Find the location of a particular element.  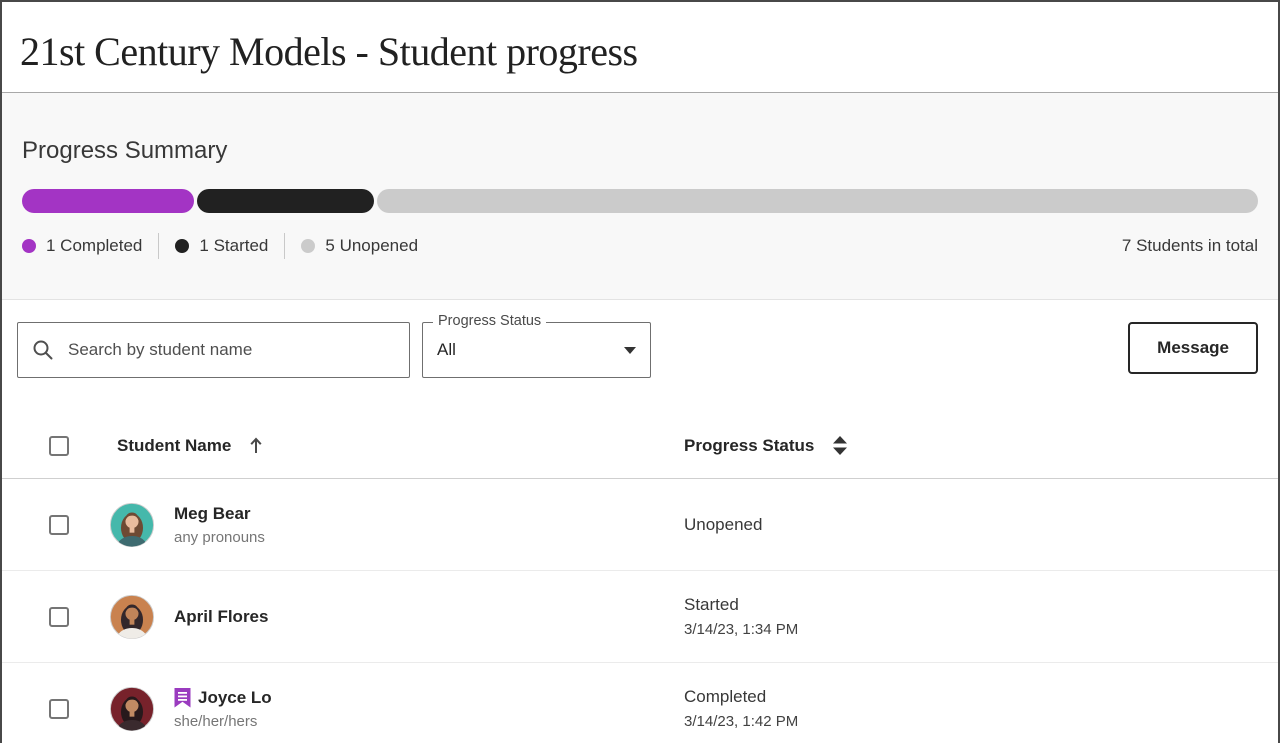

progress-status-value: Started is located at coordinates (711, 604).